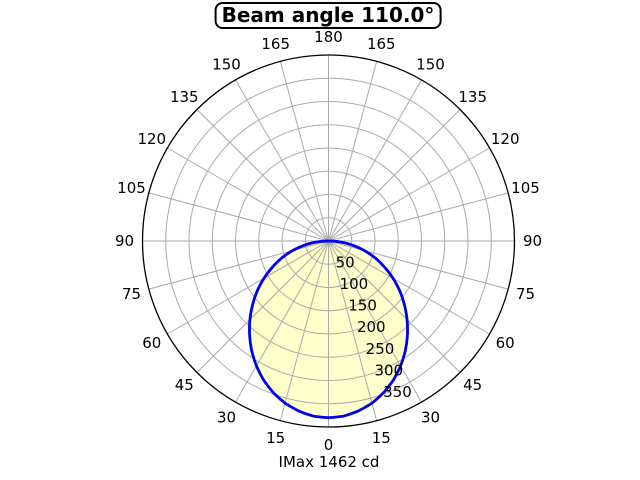 The image size is (640, 480). Describe the element at coordinates (345, 263) in the screenshot. I see `radial-tick-label: 50` at that location.